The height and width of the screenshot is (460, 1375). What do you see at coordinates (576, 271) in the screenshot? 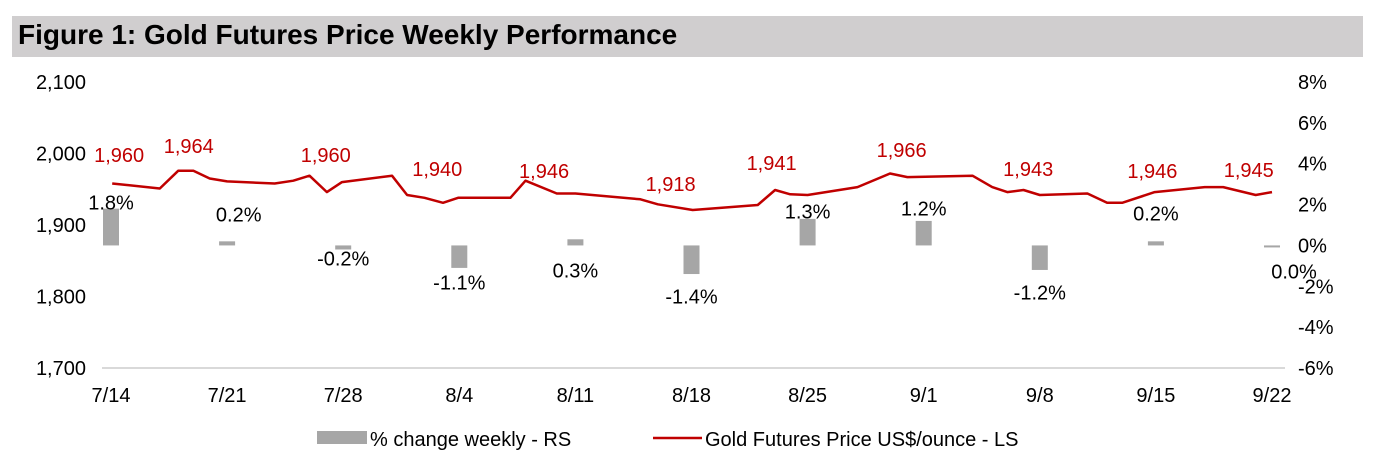
I see `bar-label: 0.3%` at bounding box center [576, 271].